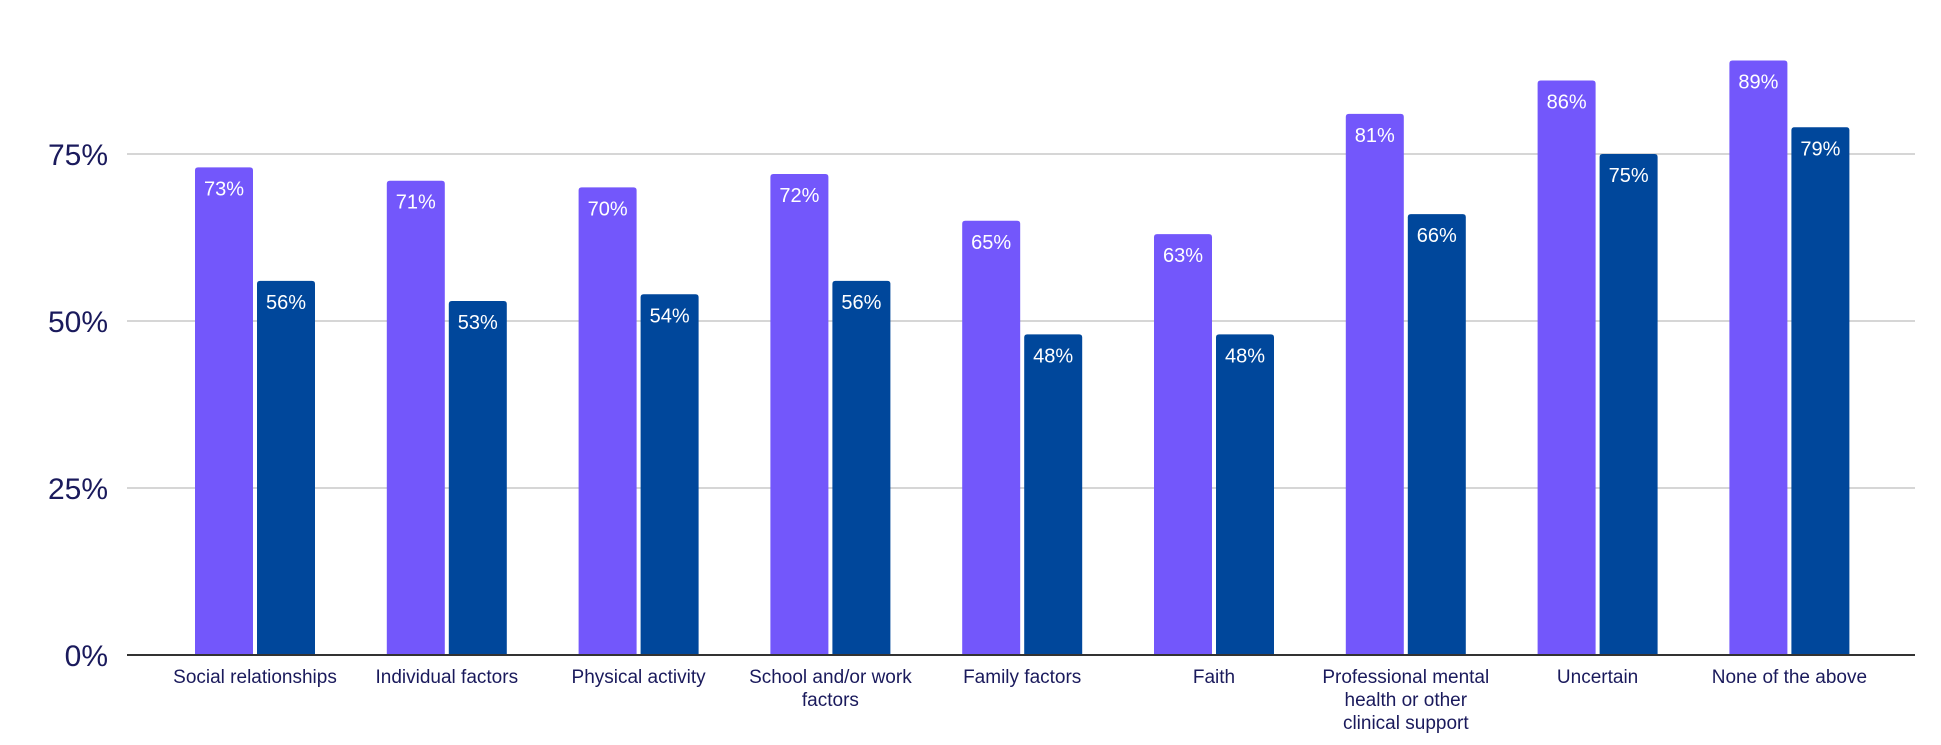 This screenshot has width=1941, height=745. Describe the element at coordinates (830, 689) in the screenshot. I see `x-tick-label: School and/or work factors` at that location.